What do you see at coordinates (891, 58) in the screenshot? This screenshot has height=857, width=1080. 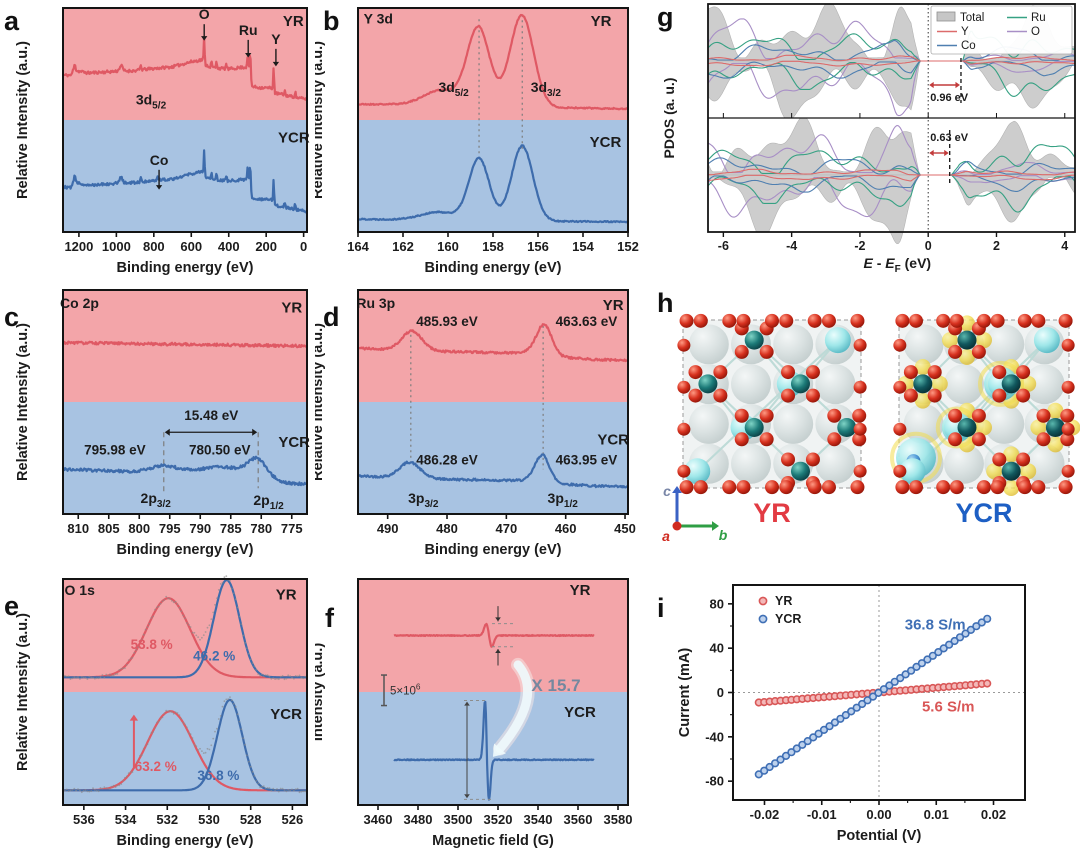 I see `pdos-line-Y` at bounding box center [891, 58].